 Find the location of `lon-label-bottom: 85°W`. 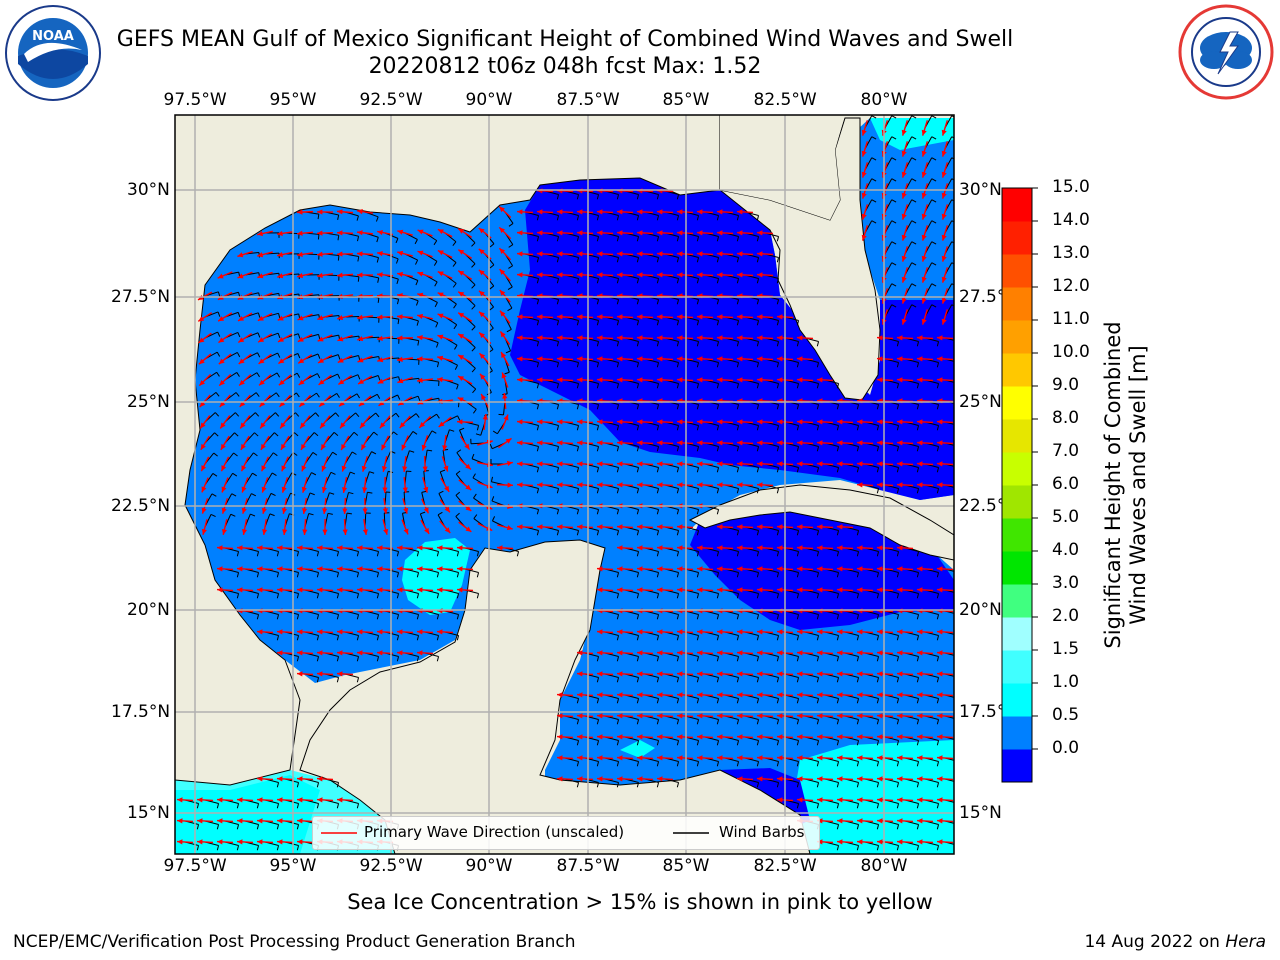

lon-label-bottom: 85°W is located at coordinates (686, 866).